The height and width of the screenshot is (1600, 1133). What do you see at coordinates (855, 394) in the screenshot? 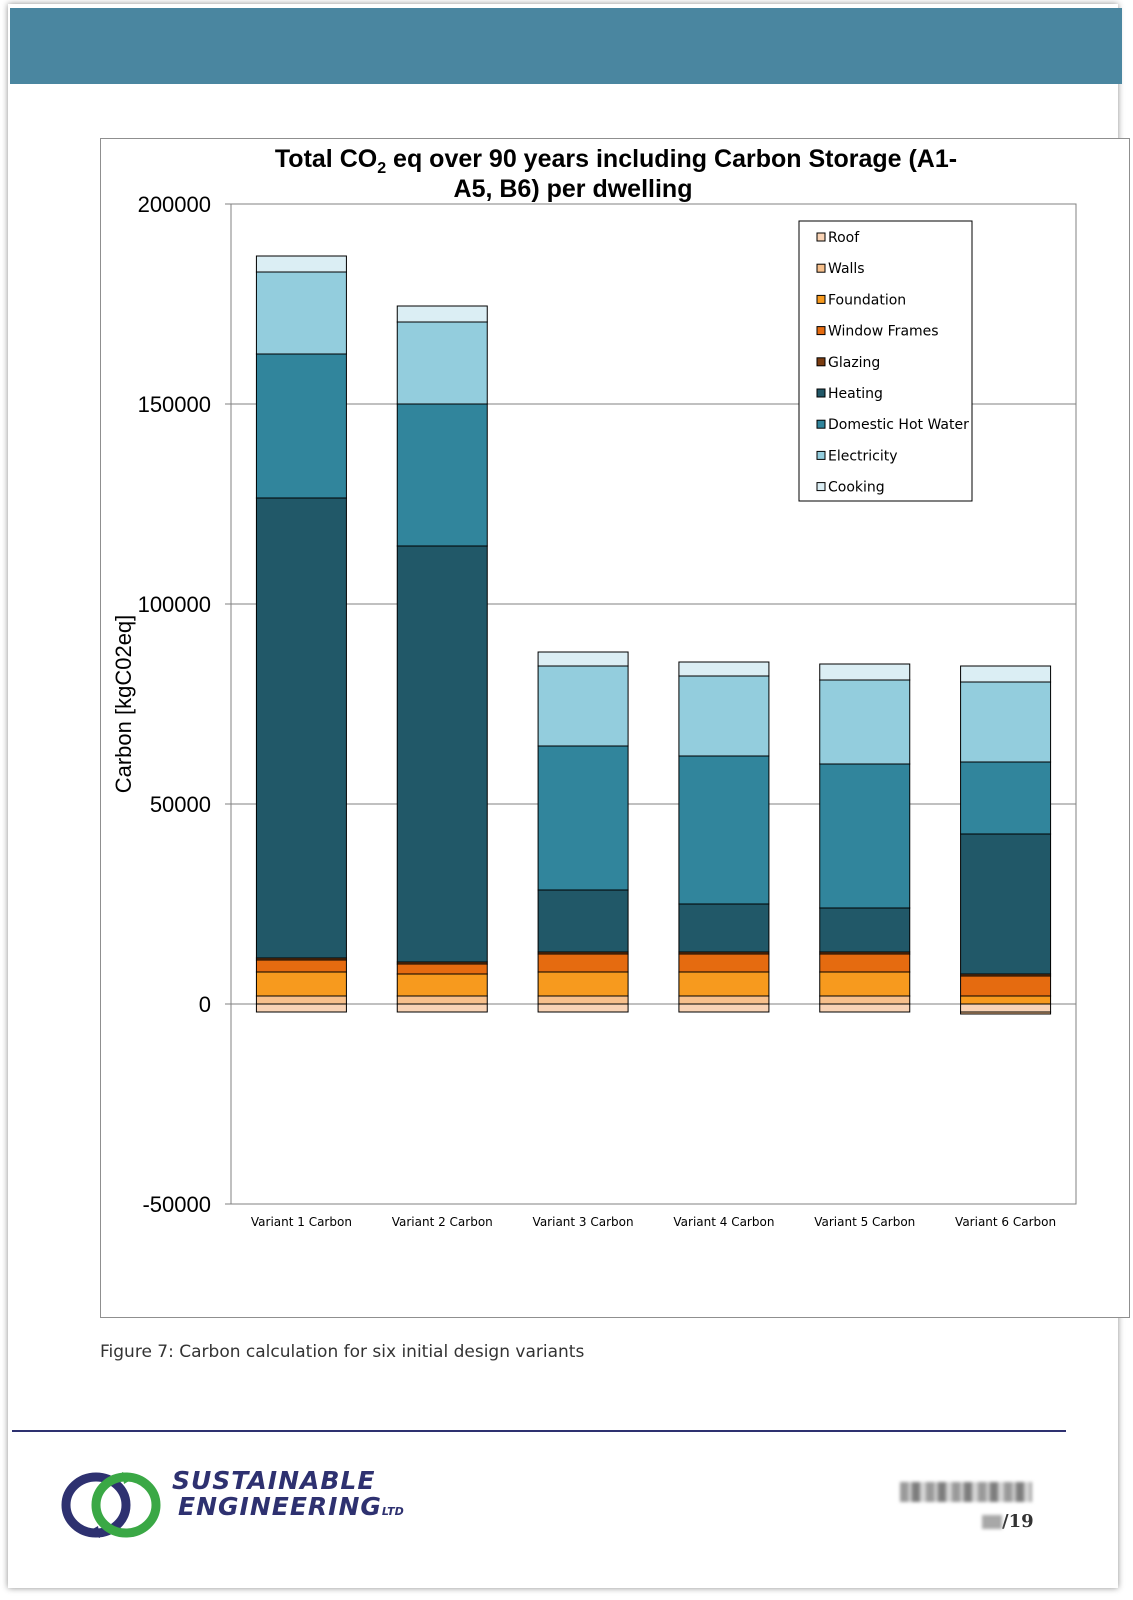
I see `legend-label: Heating` at bounding box center [855, 394].